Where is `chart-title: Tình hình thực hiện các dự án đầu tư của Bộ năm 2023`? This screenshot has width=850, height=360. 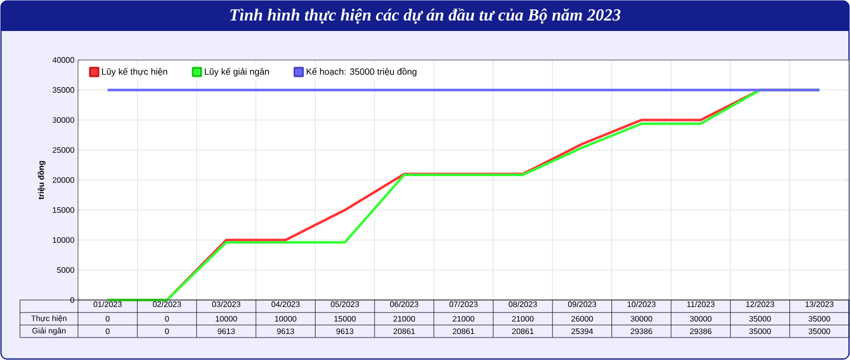 chart-title: Tình hình thực hiện các dự án đầu tư của Bộ năm 2023 is located at coordinates (425, 16).